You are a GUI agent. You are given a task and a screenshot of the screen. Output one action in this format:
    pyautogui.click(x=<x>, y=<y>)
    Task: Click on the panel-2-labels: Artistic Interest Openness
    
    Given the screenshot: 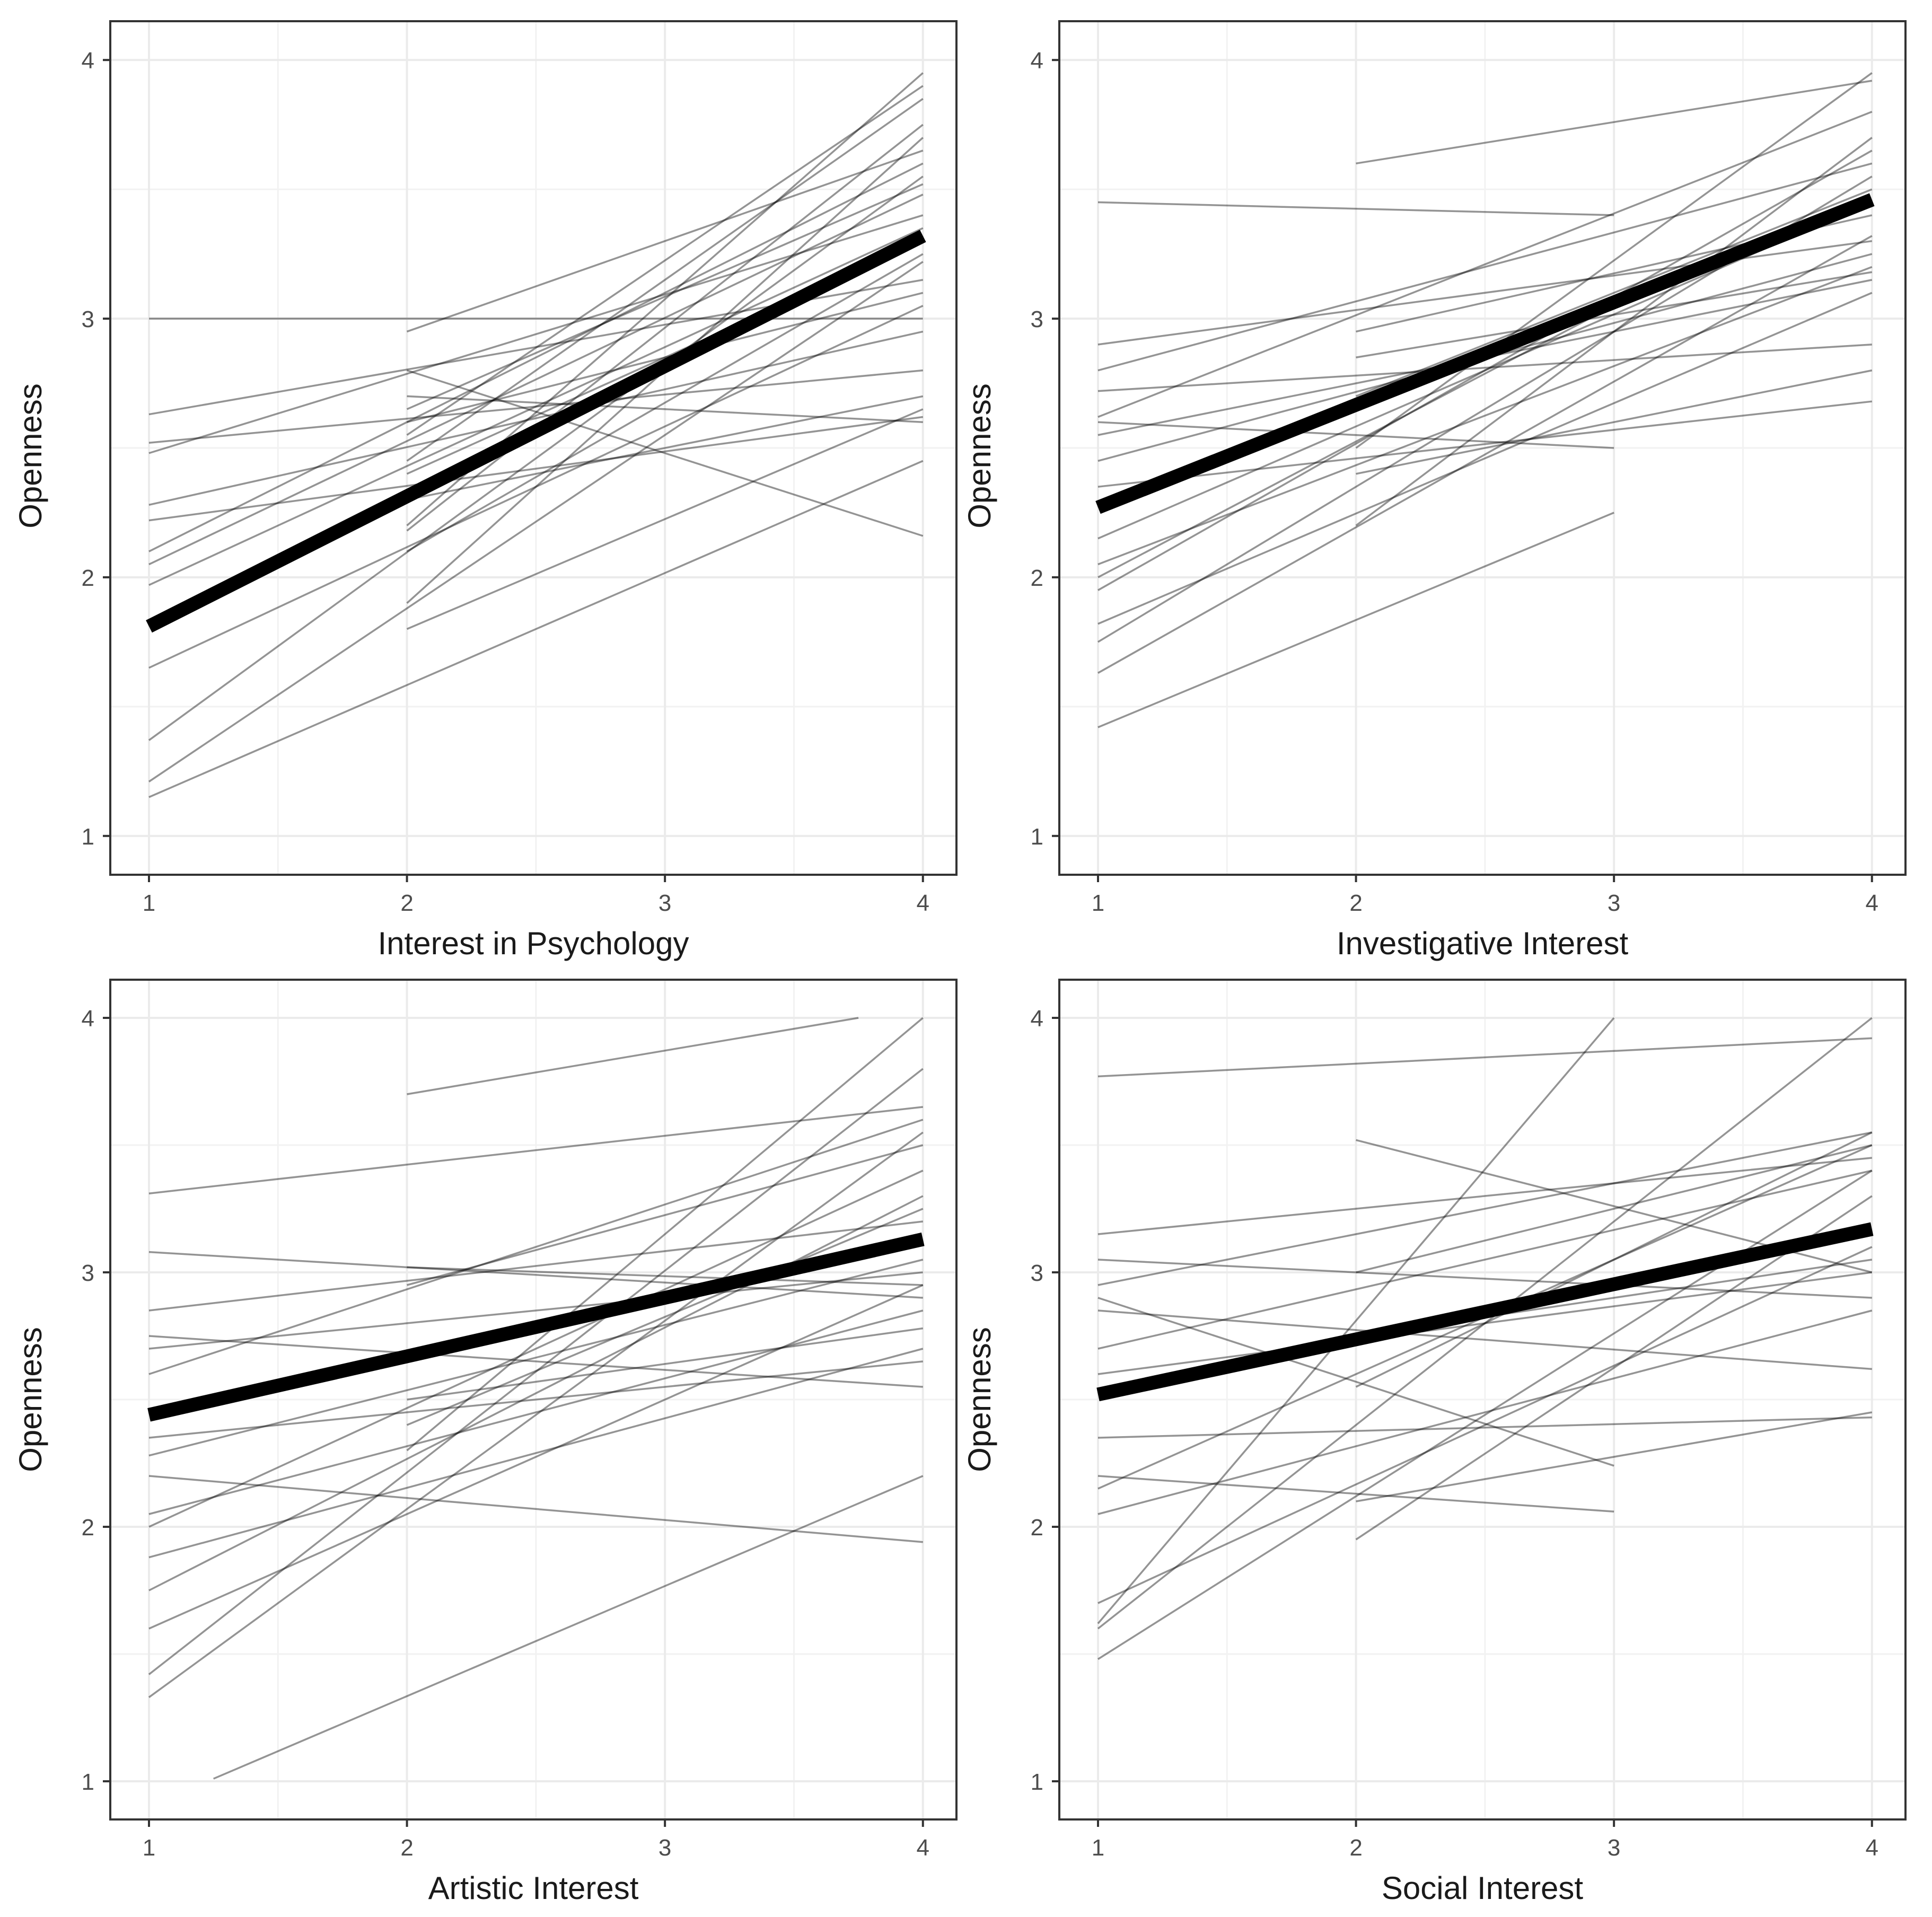 What is the action you would take?
    pyautogui.click(x=326, y=1616)
    